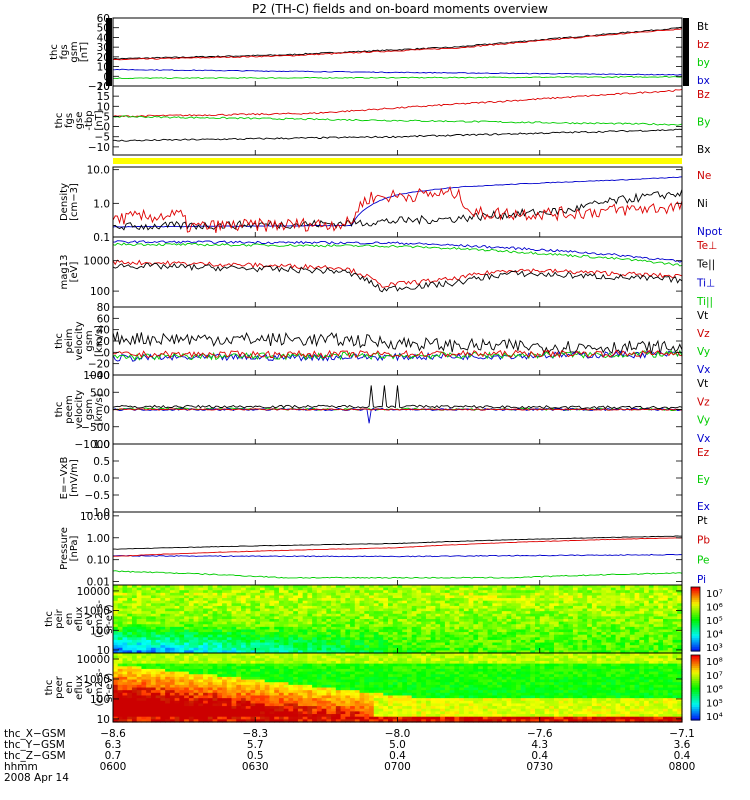 The height and width of the screenshot is (800, 750). What do you see at coordinates (69, 202) in the screenshot?
I see `y-axis-label: Density[cm−3]` at bounding box center [69, 202].